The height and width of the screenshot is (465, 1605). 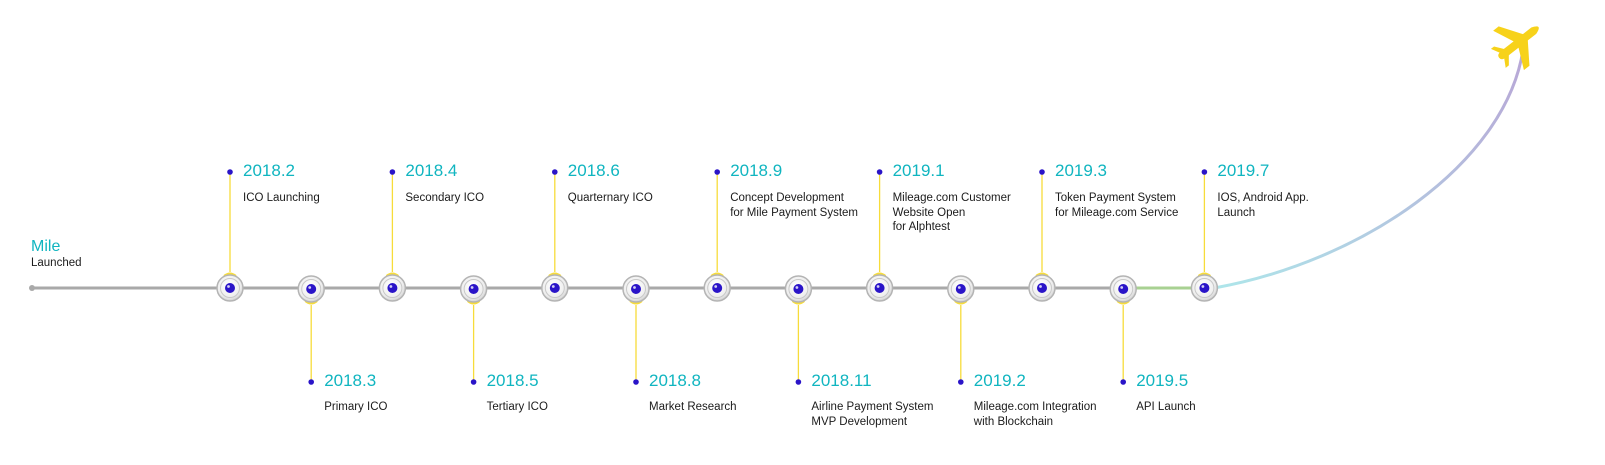 I want to click on start-title: Mile, so click(x=46, y=246).